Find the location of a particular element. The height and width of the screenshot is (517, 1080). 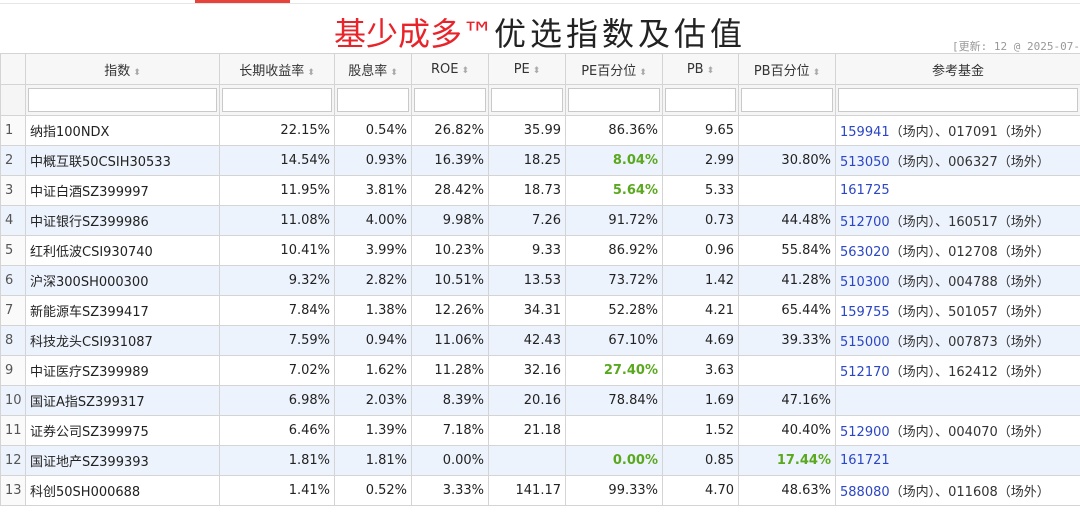

fund-code-link: 161725 is located at coordinates (865, 190).